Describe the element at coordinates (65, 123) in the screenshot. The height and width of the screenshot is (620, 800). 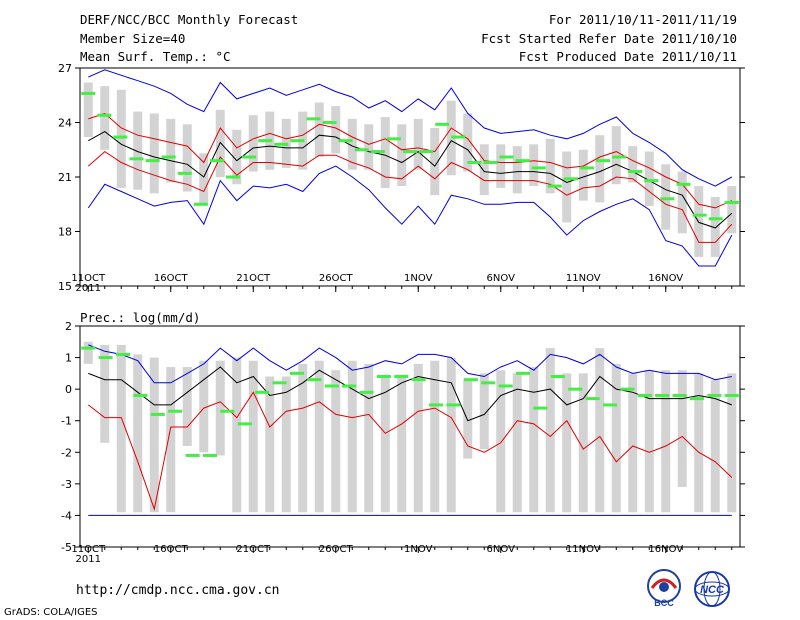
I see `temp-y-tick-label: 24` at that location.